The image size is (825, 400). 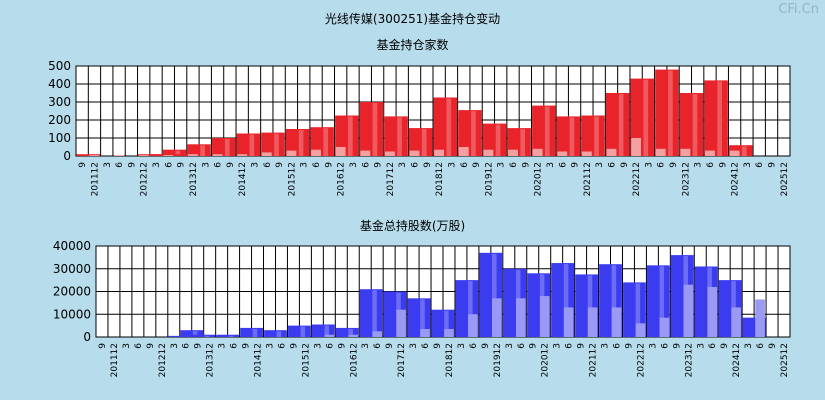 I want to click on chart2-y-tick-label: 10000, so click(x=72, y=314).